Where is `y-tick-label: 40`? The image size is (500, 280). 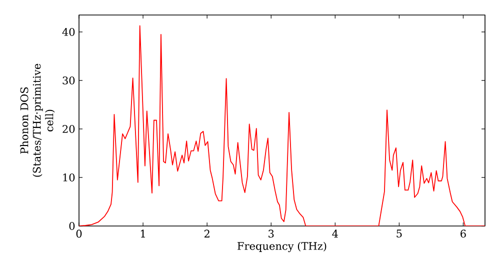
y-tick-label: 40 is located at coordinates (68, 32).